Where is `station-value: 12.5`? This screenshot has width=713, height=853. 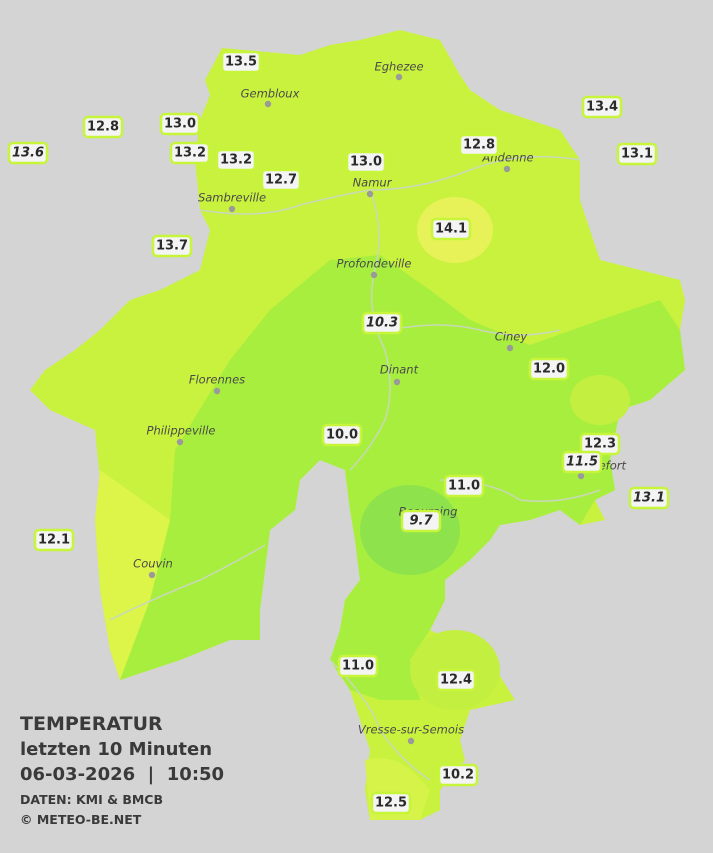 station-value: 12.5 is located at coordinates (391, 803).